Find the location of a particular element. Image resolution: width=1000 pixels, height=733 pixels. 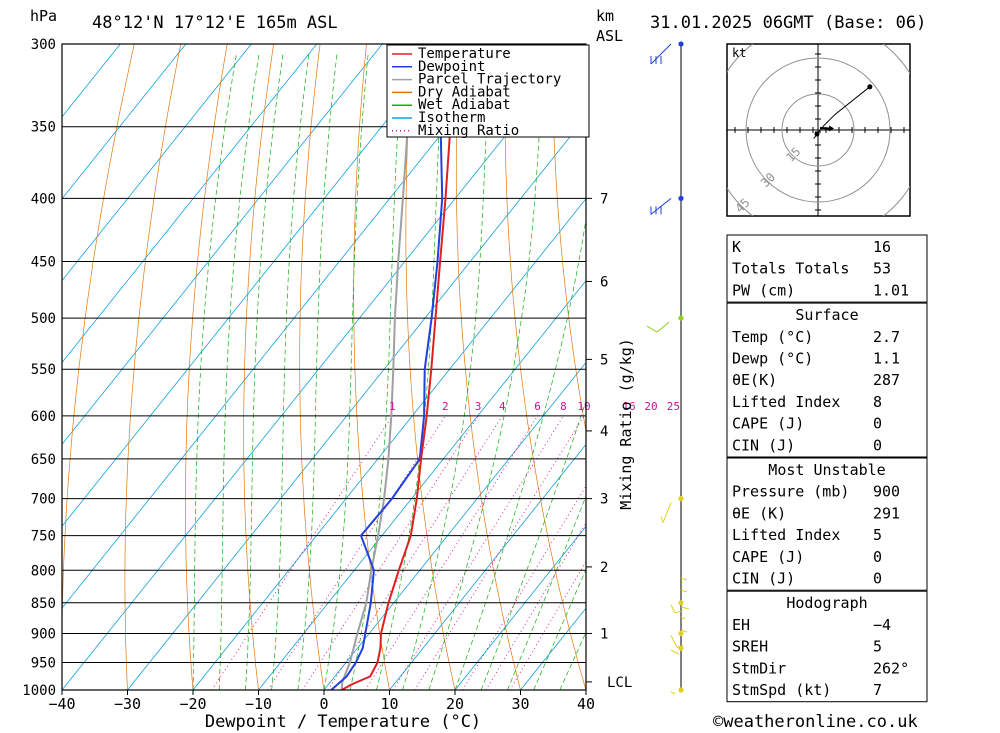

mixing-ratio-label: 25 is located at coordinates (673, 406).